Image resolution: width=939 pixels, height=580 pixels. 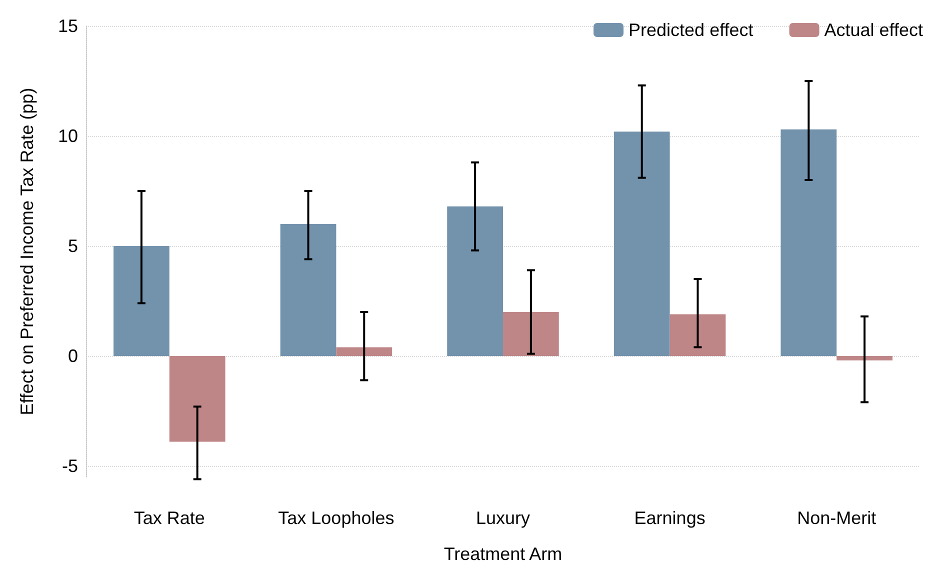 I want to click on x-tick-label: Non-Merit, so click(x=836, y=518).